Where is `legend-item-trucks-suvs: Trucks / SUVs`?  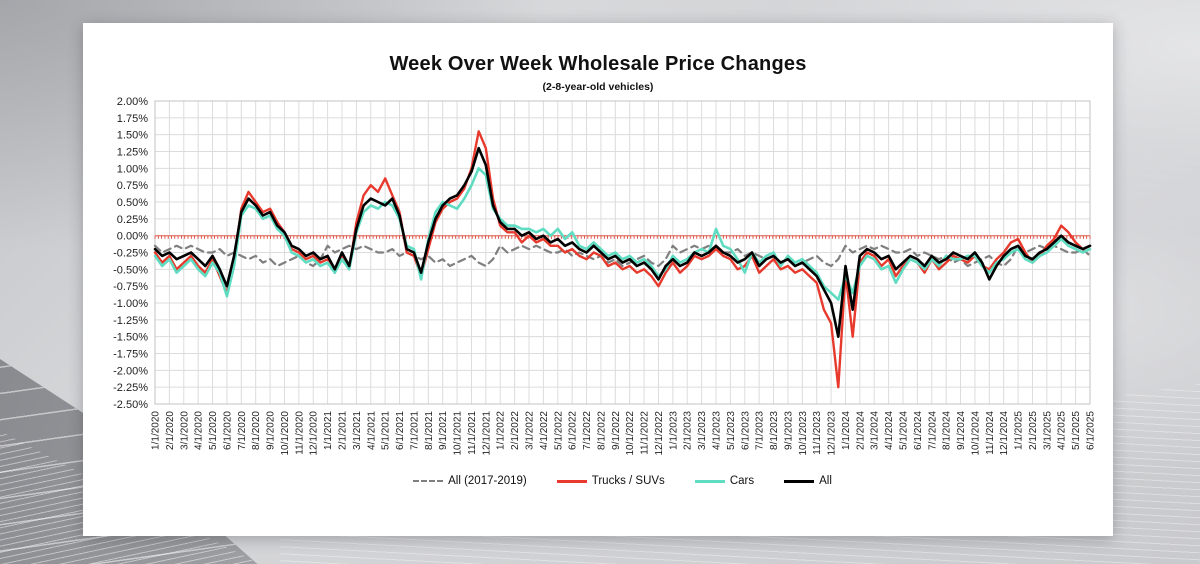
legend-item-trucks-suvs: Trucks / SUVs is located at coordinates (610, 481).